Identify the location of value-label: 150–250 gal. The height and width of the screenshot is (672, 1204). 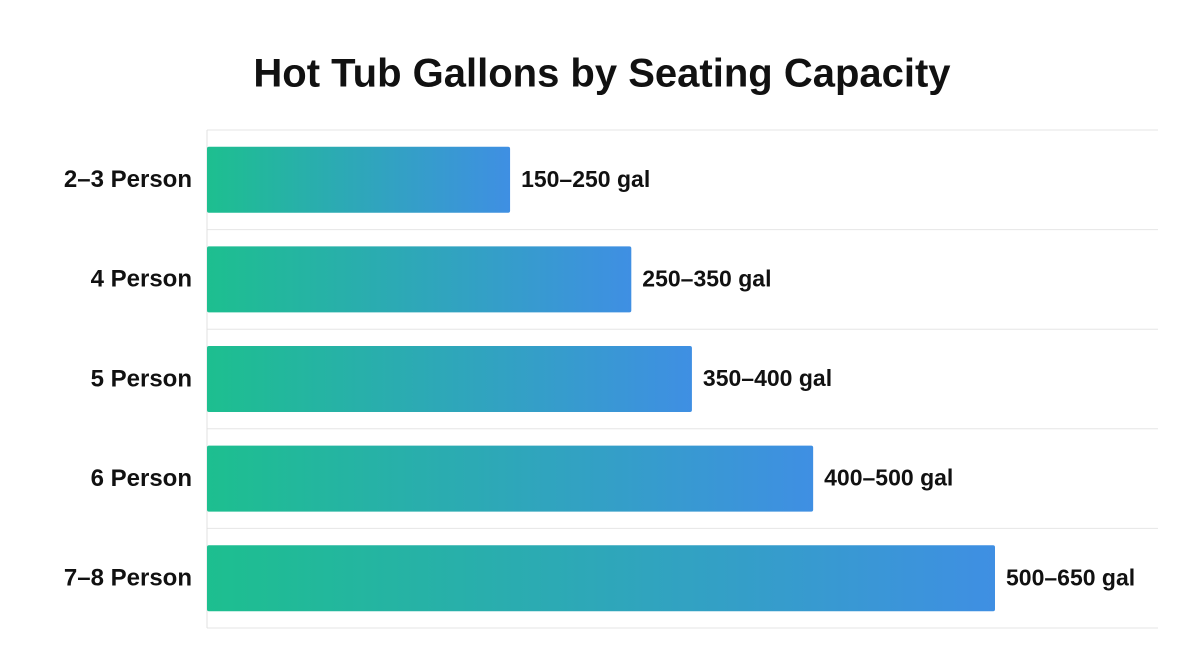
(585, 179).